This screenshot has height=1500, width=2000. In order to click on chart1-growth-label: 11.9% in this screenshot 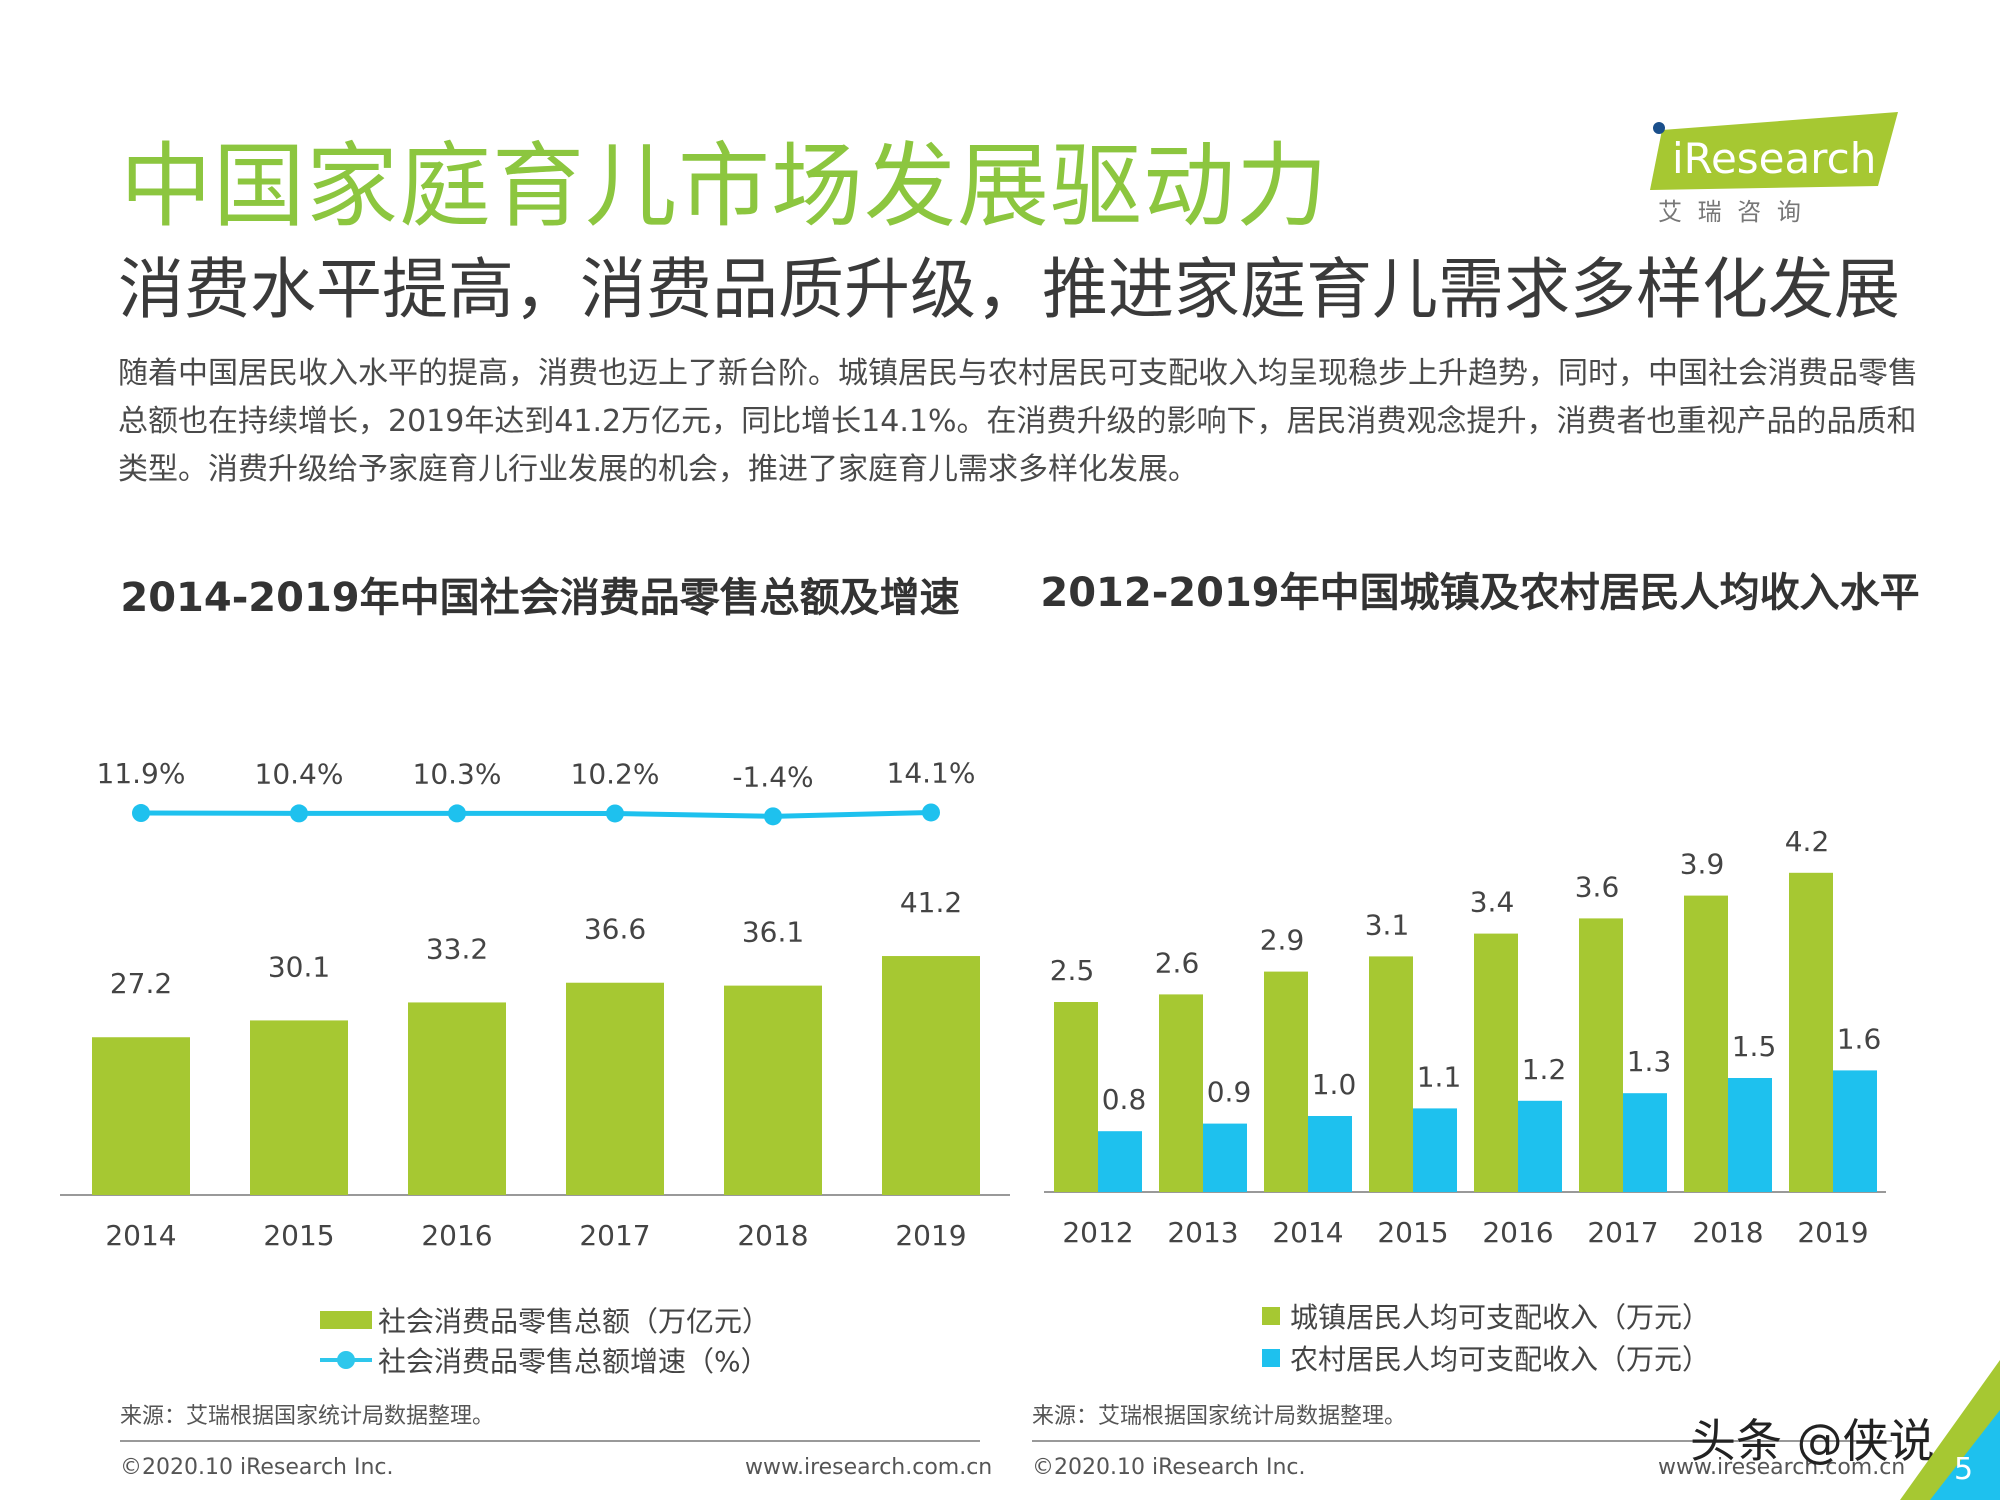, I will do `click(141, 773)`.